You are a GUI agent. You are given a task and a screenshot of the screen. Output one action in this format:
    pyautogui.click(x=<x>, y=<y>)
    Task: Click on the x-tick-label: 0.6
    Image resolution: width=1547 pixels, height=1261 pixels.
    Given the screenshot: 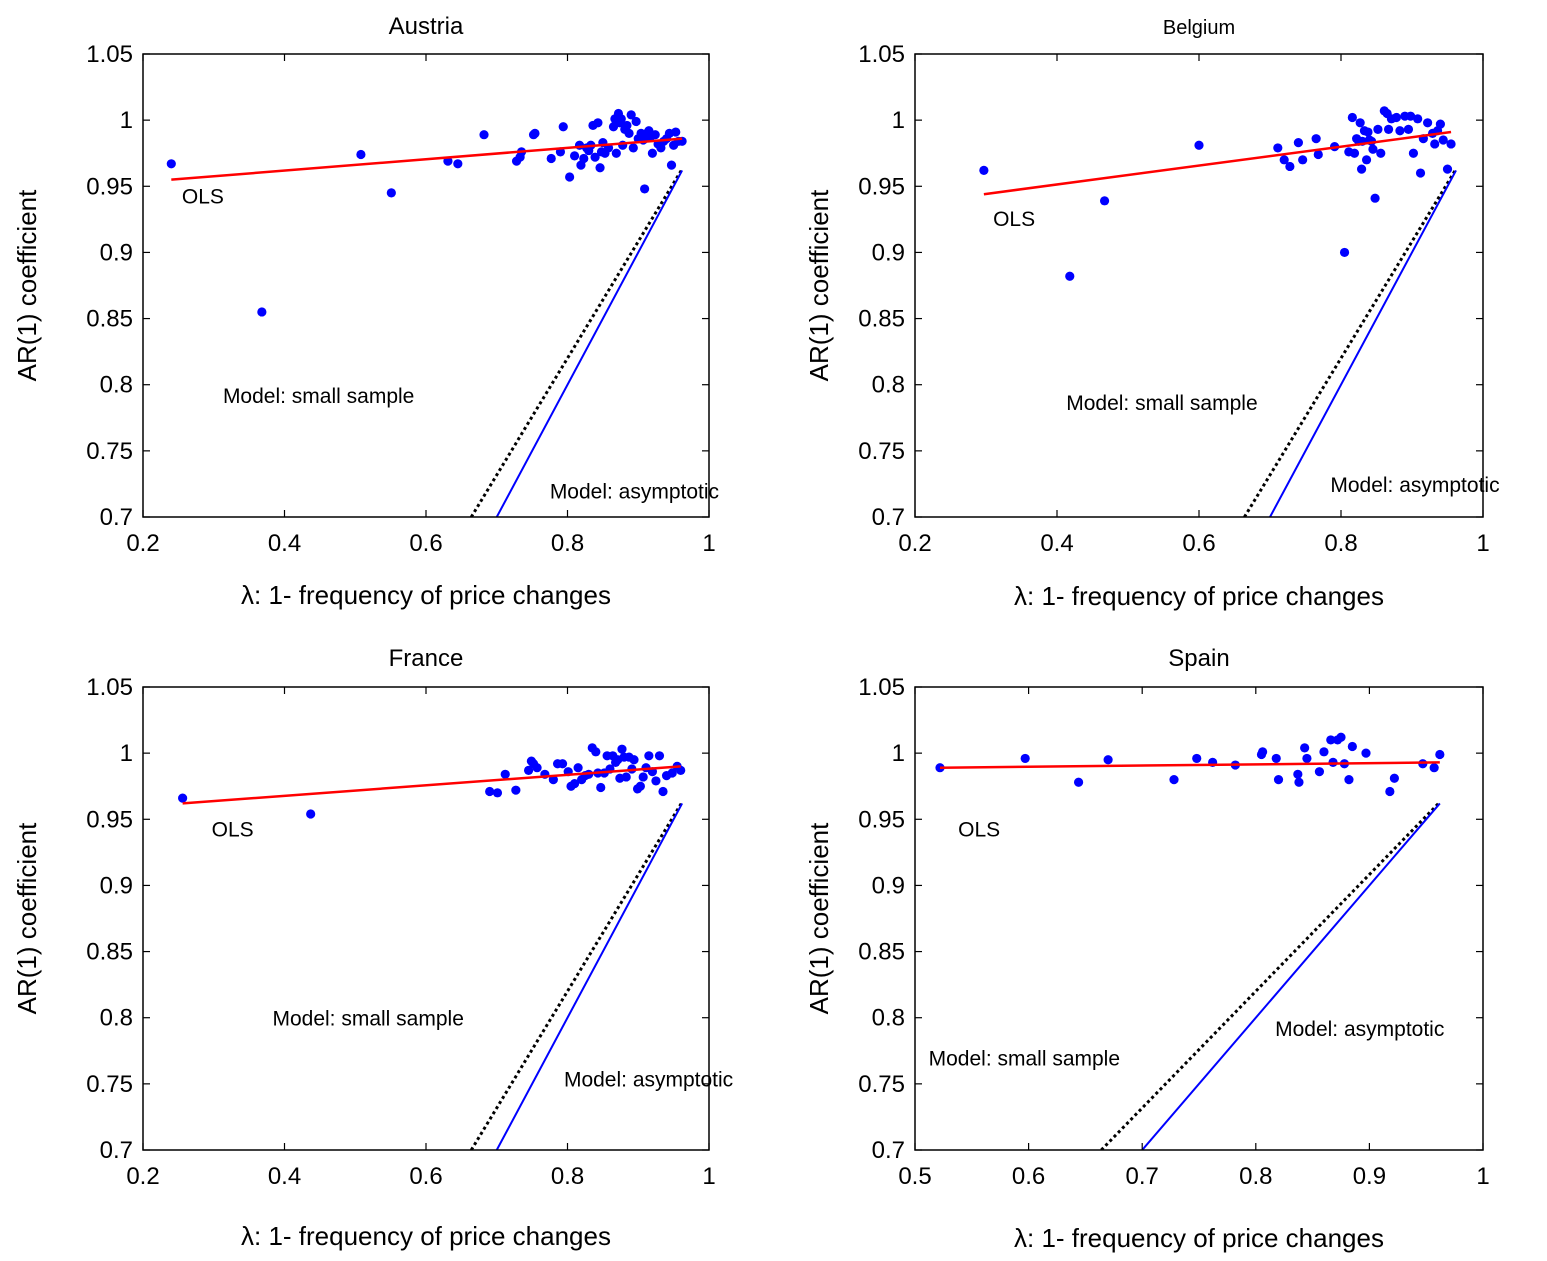 What is the action you would take?
    pyautogui.click(x=425, y=543)
    